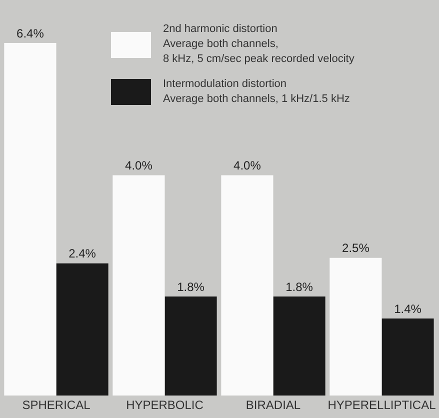 The height and width of the screenshot is (418, 439). What do you see at coordinates (82, 253) in the screenshot?
I see `data-label: 2.4%` at bounding box center [82, 253].